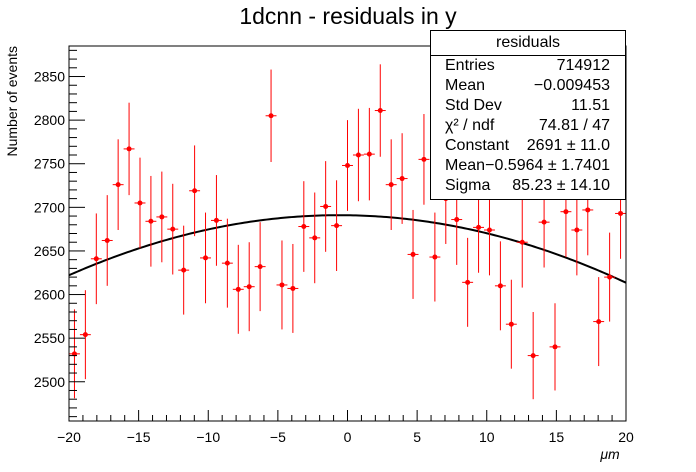  What do you see at coordinates (590, 105) in the screenshot?
I see `stats-value: 11.51` at bounding box center [590, 105].